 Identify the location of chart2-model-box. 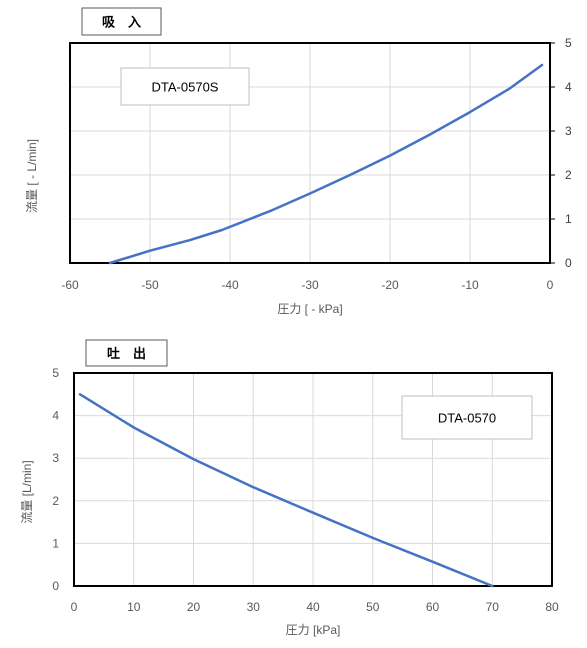
(467, 417).